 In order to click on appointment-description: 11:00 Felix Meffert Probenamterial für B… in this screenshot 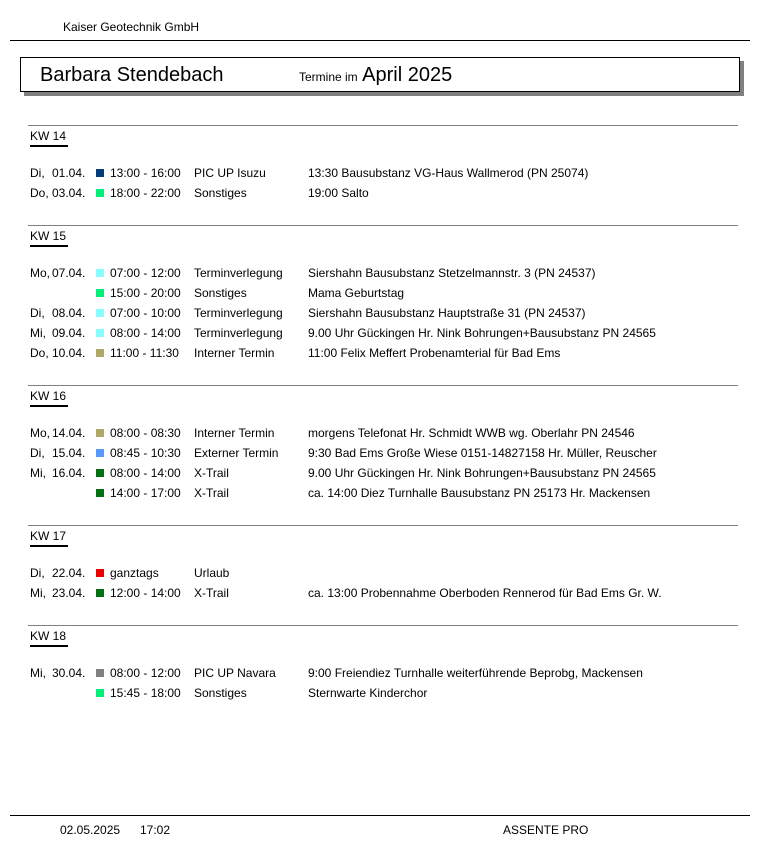, I will do `click(434, 353)`.